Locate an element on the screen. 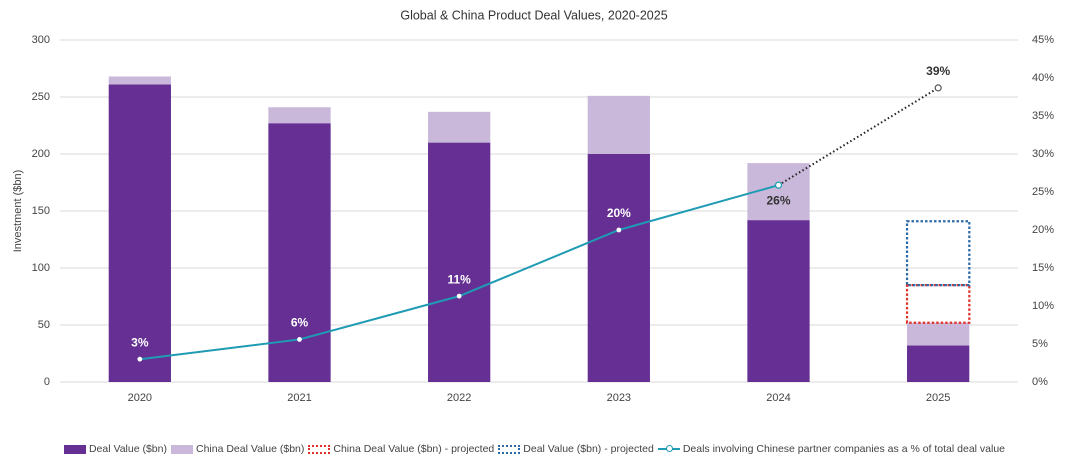  y2-tick-label: 25% is located at coordinates (1043, 192).